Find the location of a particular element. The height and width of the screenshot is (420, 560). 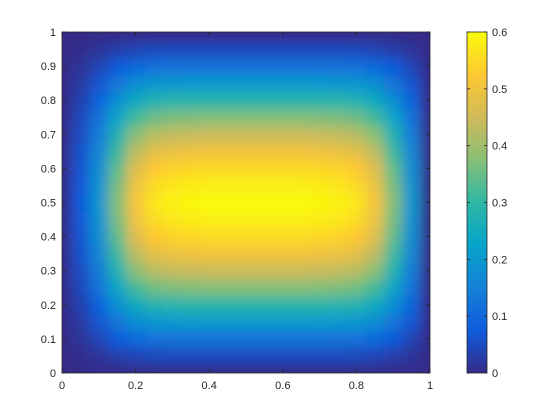

x-tick-label: 1 is located at coordinates (430, 386).